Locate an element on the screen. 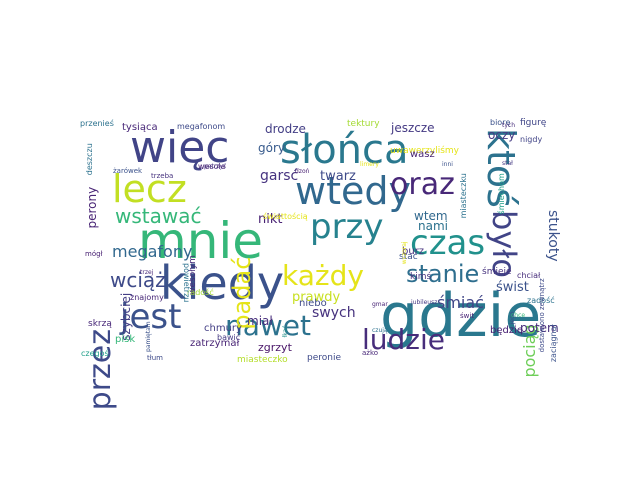  cloud-word: mógł is located at coordinates (94, 254).